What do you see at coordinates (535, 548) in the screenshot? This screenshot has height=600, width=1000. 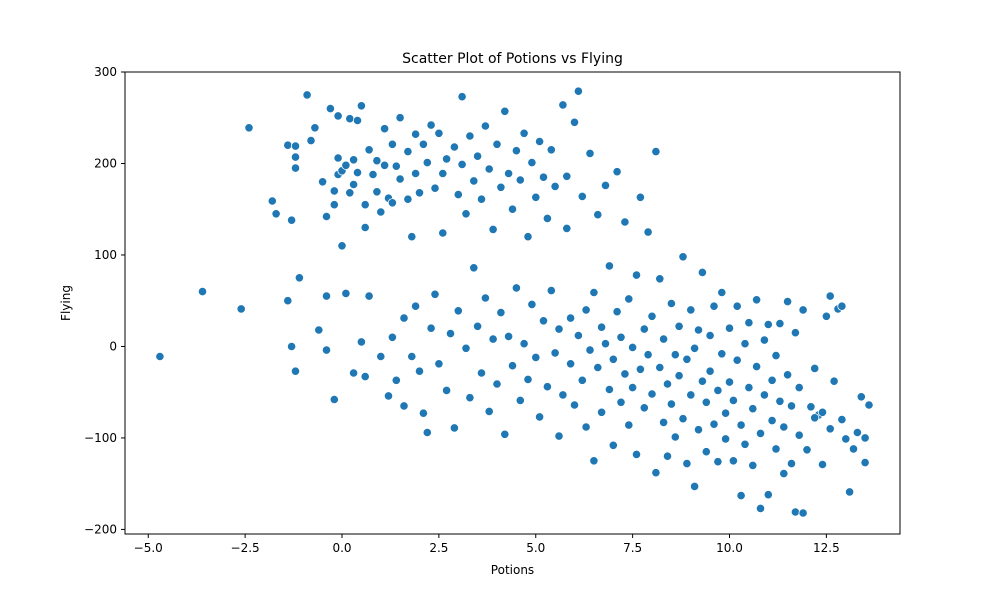 I see `x-tick-label: 5.0` at bounding box center [535, 548].